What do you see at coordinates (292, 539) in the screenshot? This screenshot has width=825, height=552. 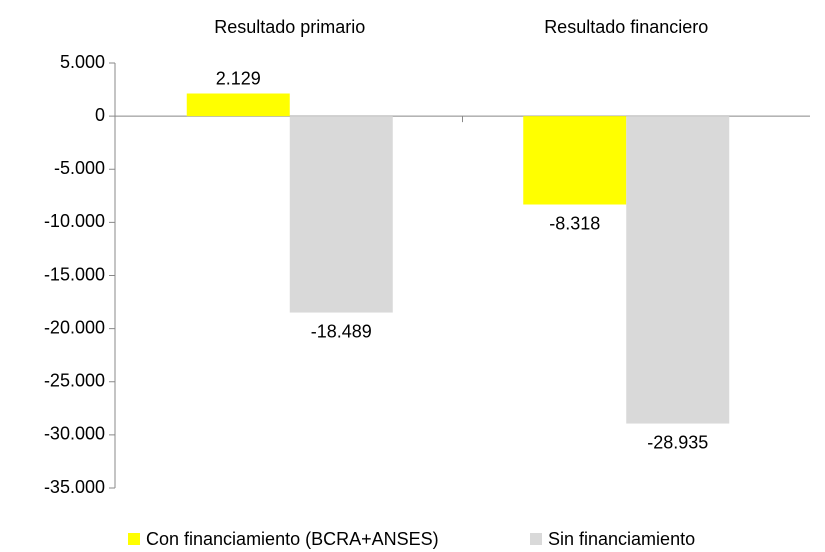 I see `legend-label: Con financiamiento (BCRA+ANSES)` at bounding box center [292, 539].